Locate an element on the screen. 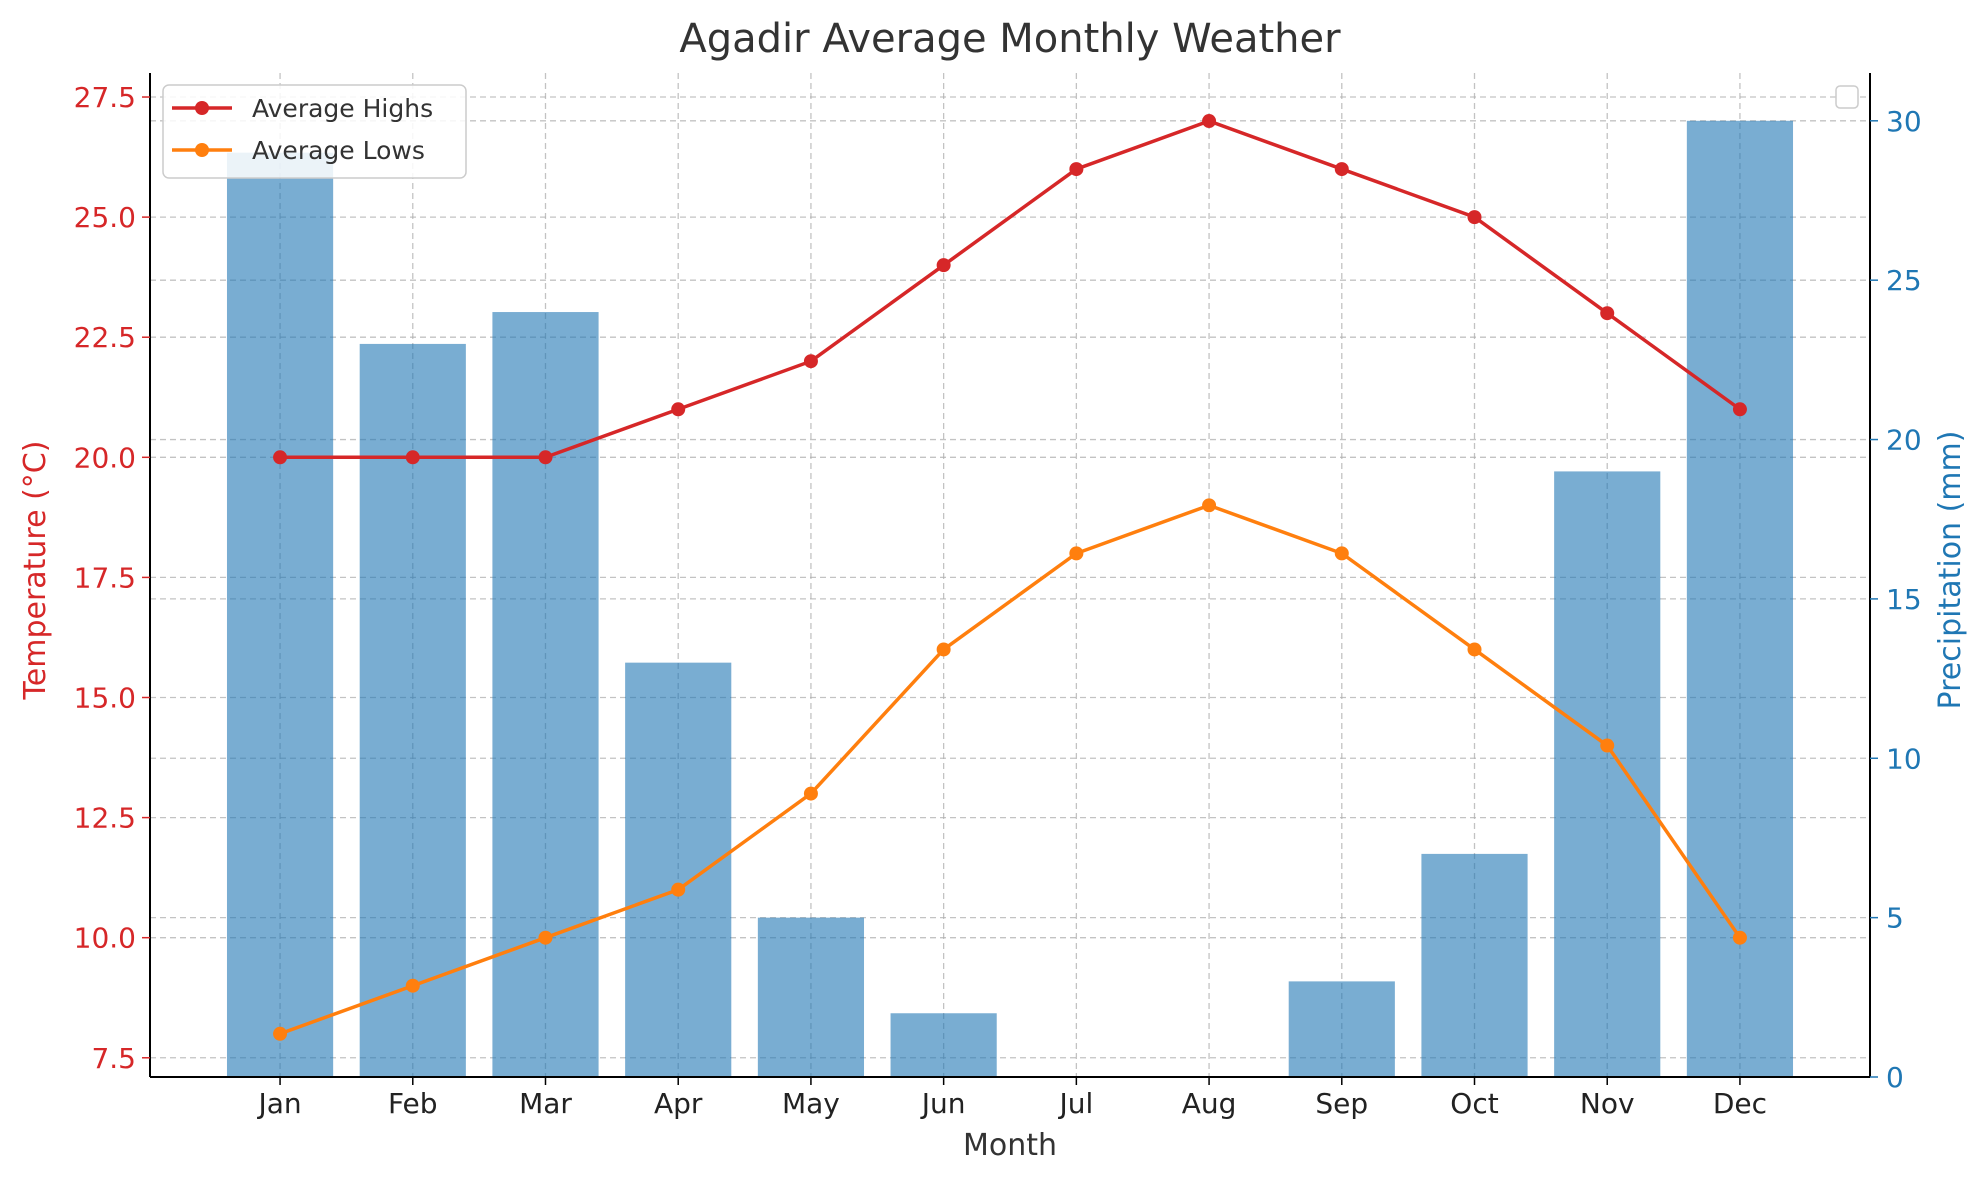 The height and width of the screenshot is (1180, 1980). right-axis-ticks: 0 5 10 15 20 25 30 is located at coordinates (1896, 599).